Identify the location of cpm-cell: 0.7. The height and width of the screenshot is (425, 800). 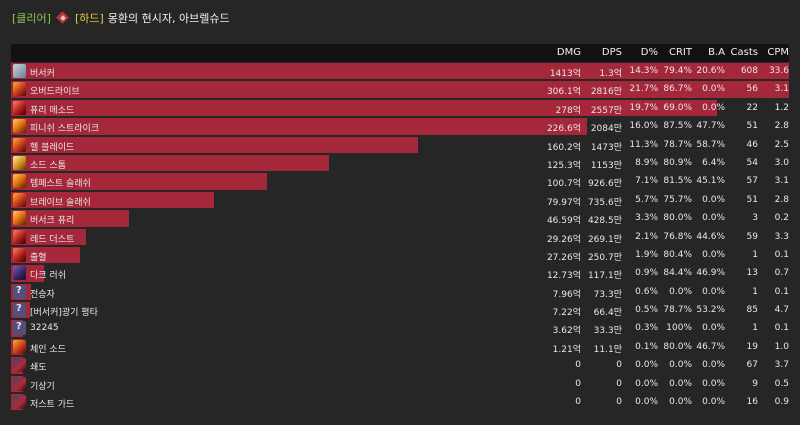
(781, 273).